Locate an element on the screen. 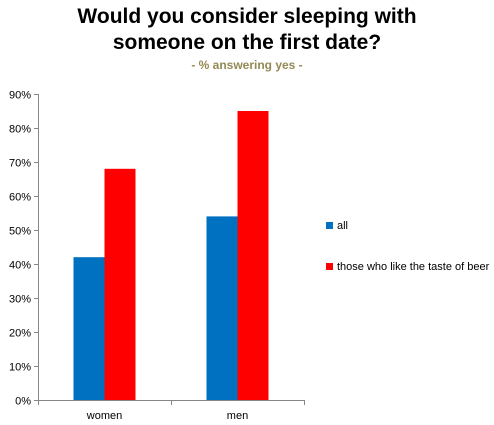 This screenshot has width=494, height=425. y-tick-label: 90% is located at coordinates (20, 96).